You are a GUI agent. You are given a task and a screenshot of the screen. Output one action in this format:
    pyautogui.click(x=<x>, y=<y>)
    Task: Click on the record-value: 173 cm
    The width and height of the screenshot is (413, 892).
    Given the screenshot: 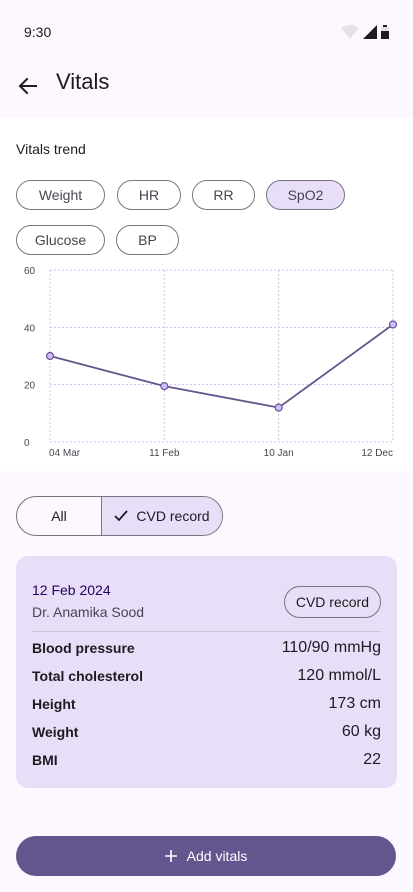 What is the action you would take?
    pyautogui.click(x=354, y=703)
    